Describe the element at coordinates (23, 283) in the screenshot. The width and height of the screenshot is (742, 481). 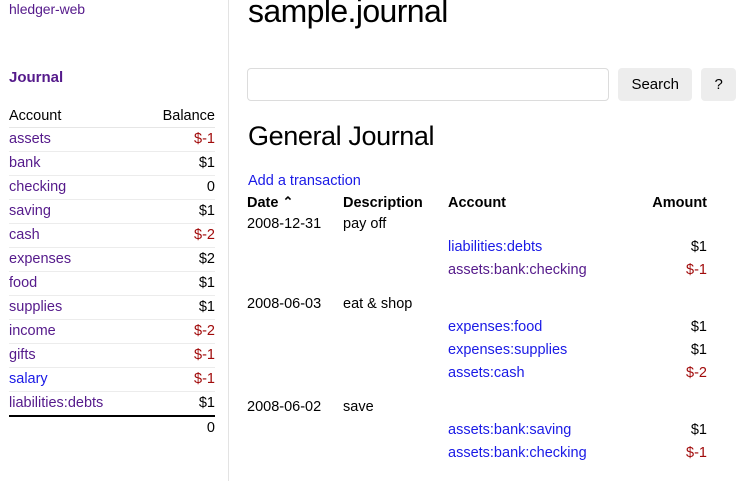
I see `account-link-food: food` at that location.